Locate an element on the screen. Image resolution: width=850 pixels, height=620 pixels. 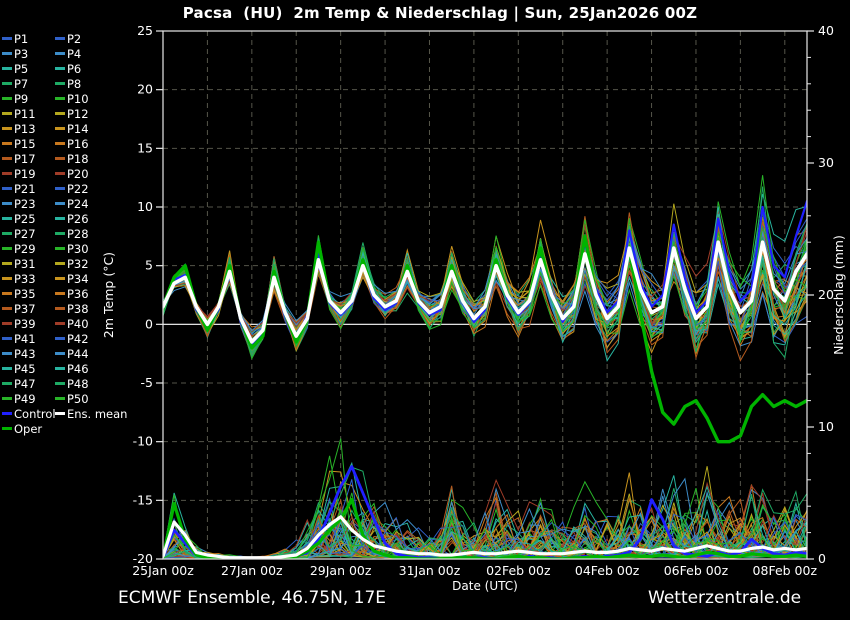
footer-site-name: Wetterzentrale.de is located at coordinates (725, 598).